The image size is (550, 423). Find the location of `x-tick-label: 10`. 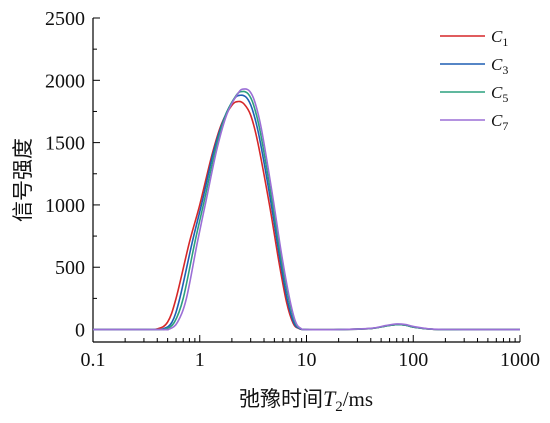

x-tick-label: 10 is located at coordinates (307, 360).